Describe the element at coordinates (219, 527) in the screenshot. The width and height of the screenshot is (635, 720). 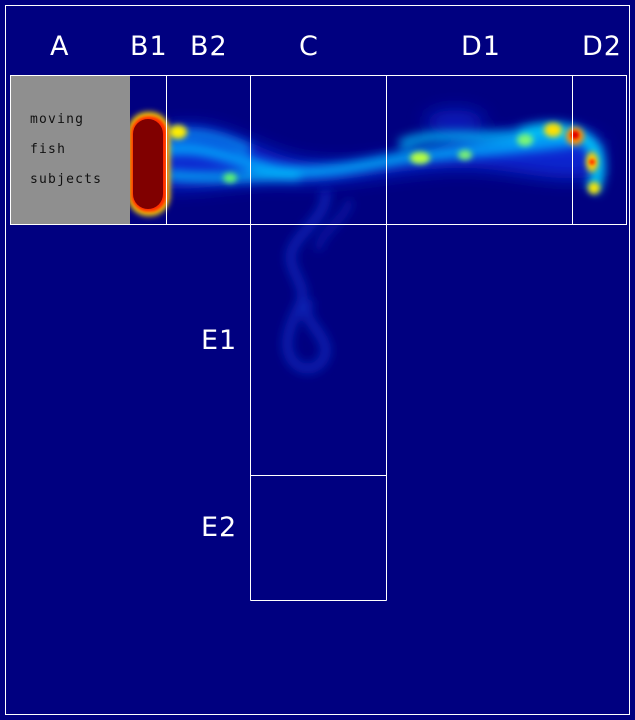
I see `zone-label-e2: E2` at that location.